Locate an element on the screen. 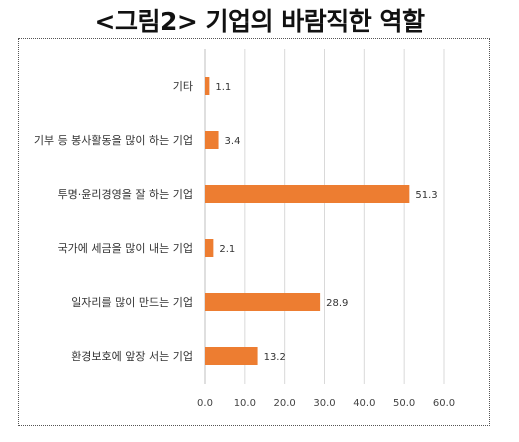 The image size is (519, 442). data-label: 13.2 is located at coordinates (275, 357).